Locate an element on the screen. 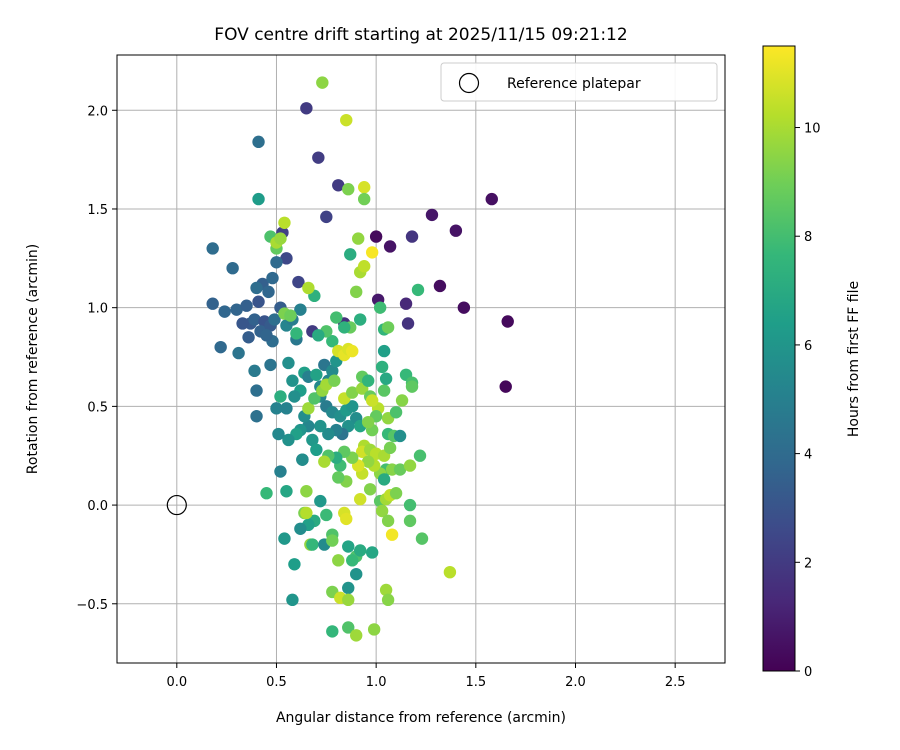 This screenshot has height=750, width=900. legend: Reference platepar is located at coordinates (579, 82).